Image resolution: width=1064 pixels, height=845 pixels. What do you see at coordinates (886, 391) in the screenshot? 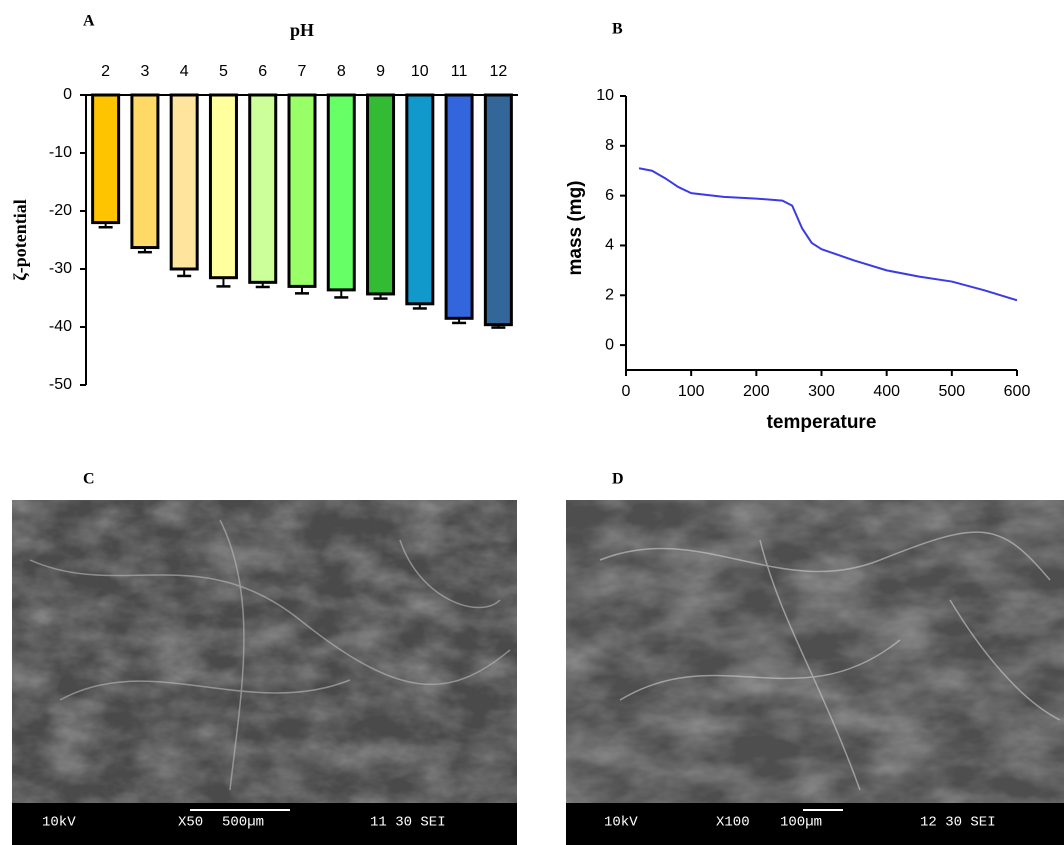
I see `x-tick-label: 400` at bounding box center [886, 391].